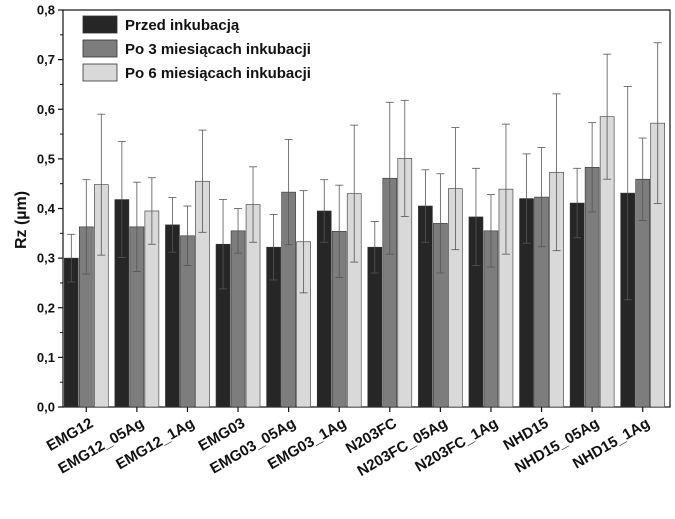  What do you see at coordinates (21, 220) in the screenshot?
I see `y-axis-title: Rz (µm)` at bounding box center [21, 220].